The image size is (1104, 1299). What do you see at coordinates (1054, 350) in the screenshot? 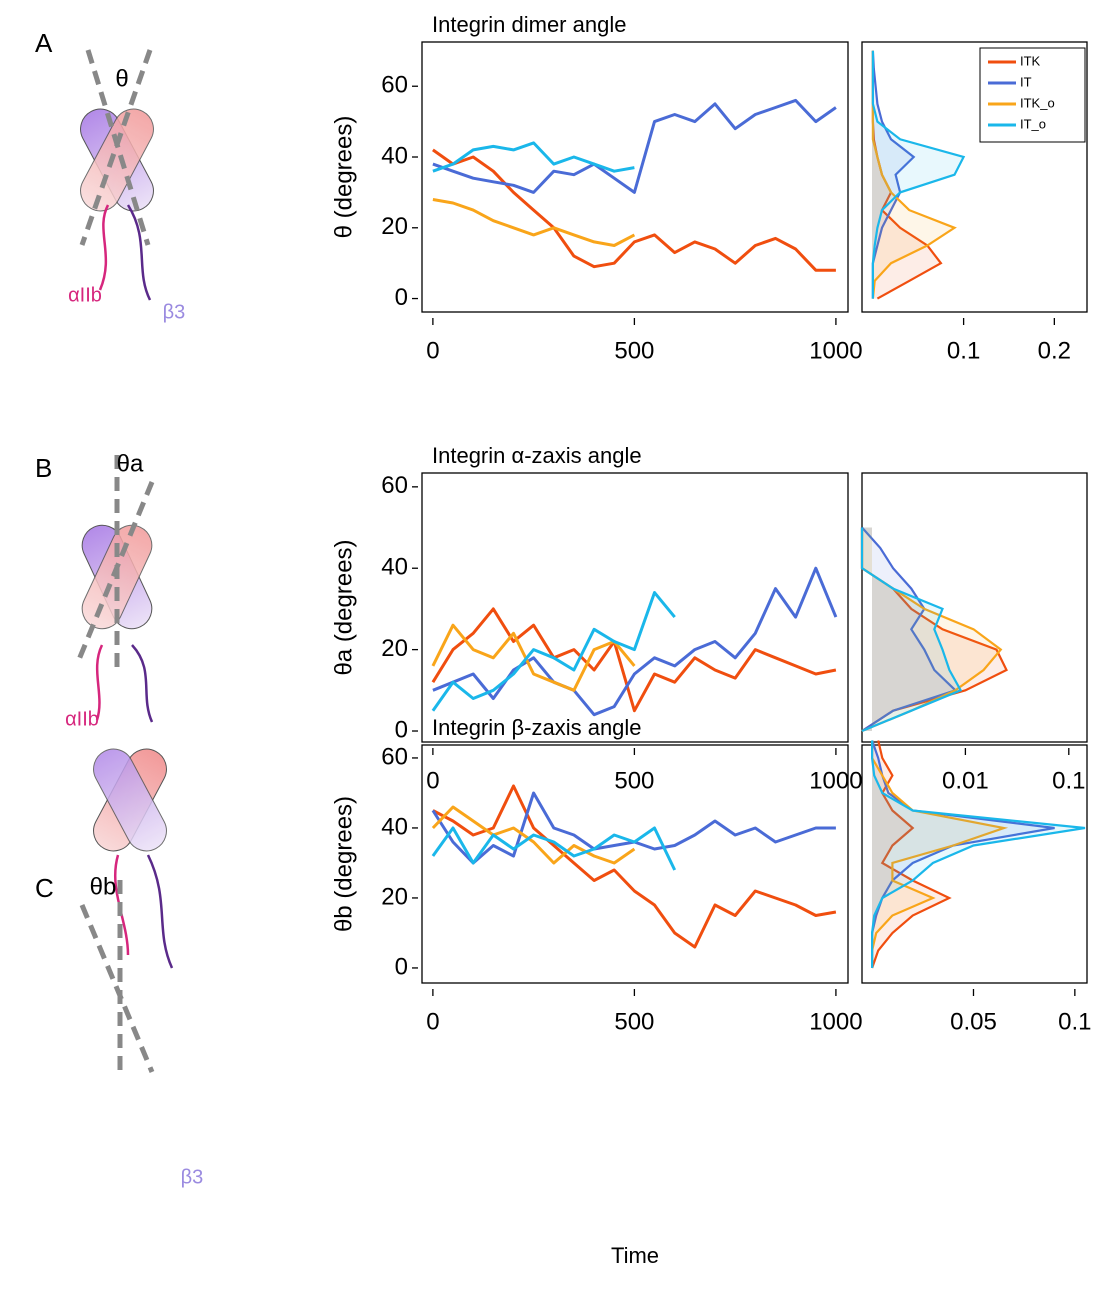
I see `x-tick-label: 0.2` at bounding box center [1054, 350].